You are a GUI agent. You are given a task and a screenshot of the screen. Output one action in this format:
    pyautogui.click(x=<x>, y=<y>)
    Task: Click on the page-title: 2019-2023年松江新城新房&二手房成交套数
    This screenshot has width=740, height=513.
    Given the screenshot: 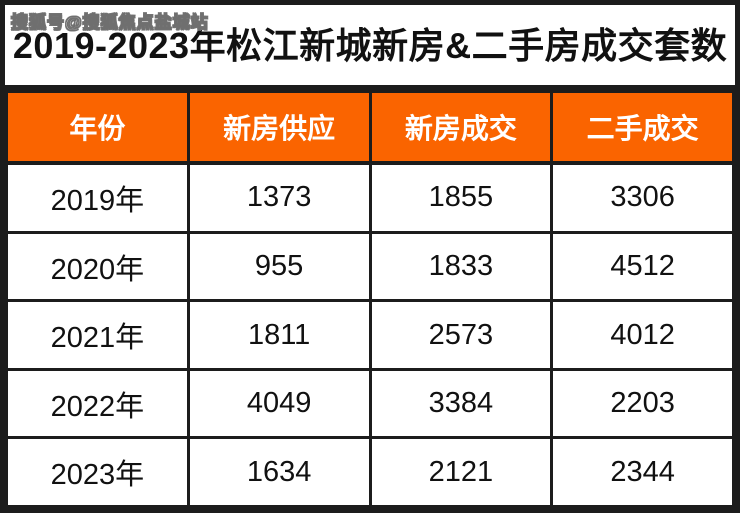 What is the action you would take?
    pyautogui.click(x=370, y=45)
    